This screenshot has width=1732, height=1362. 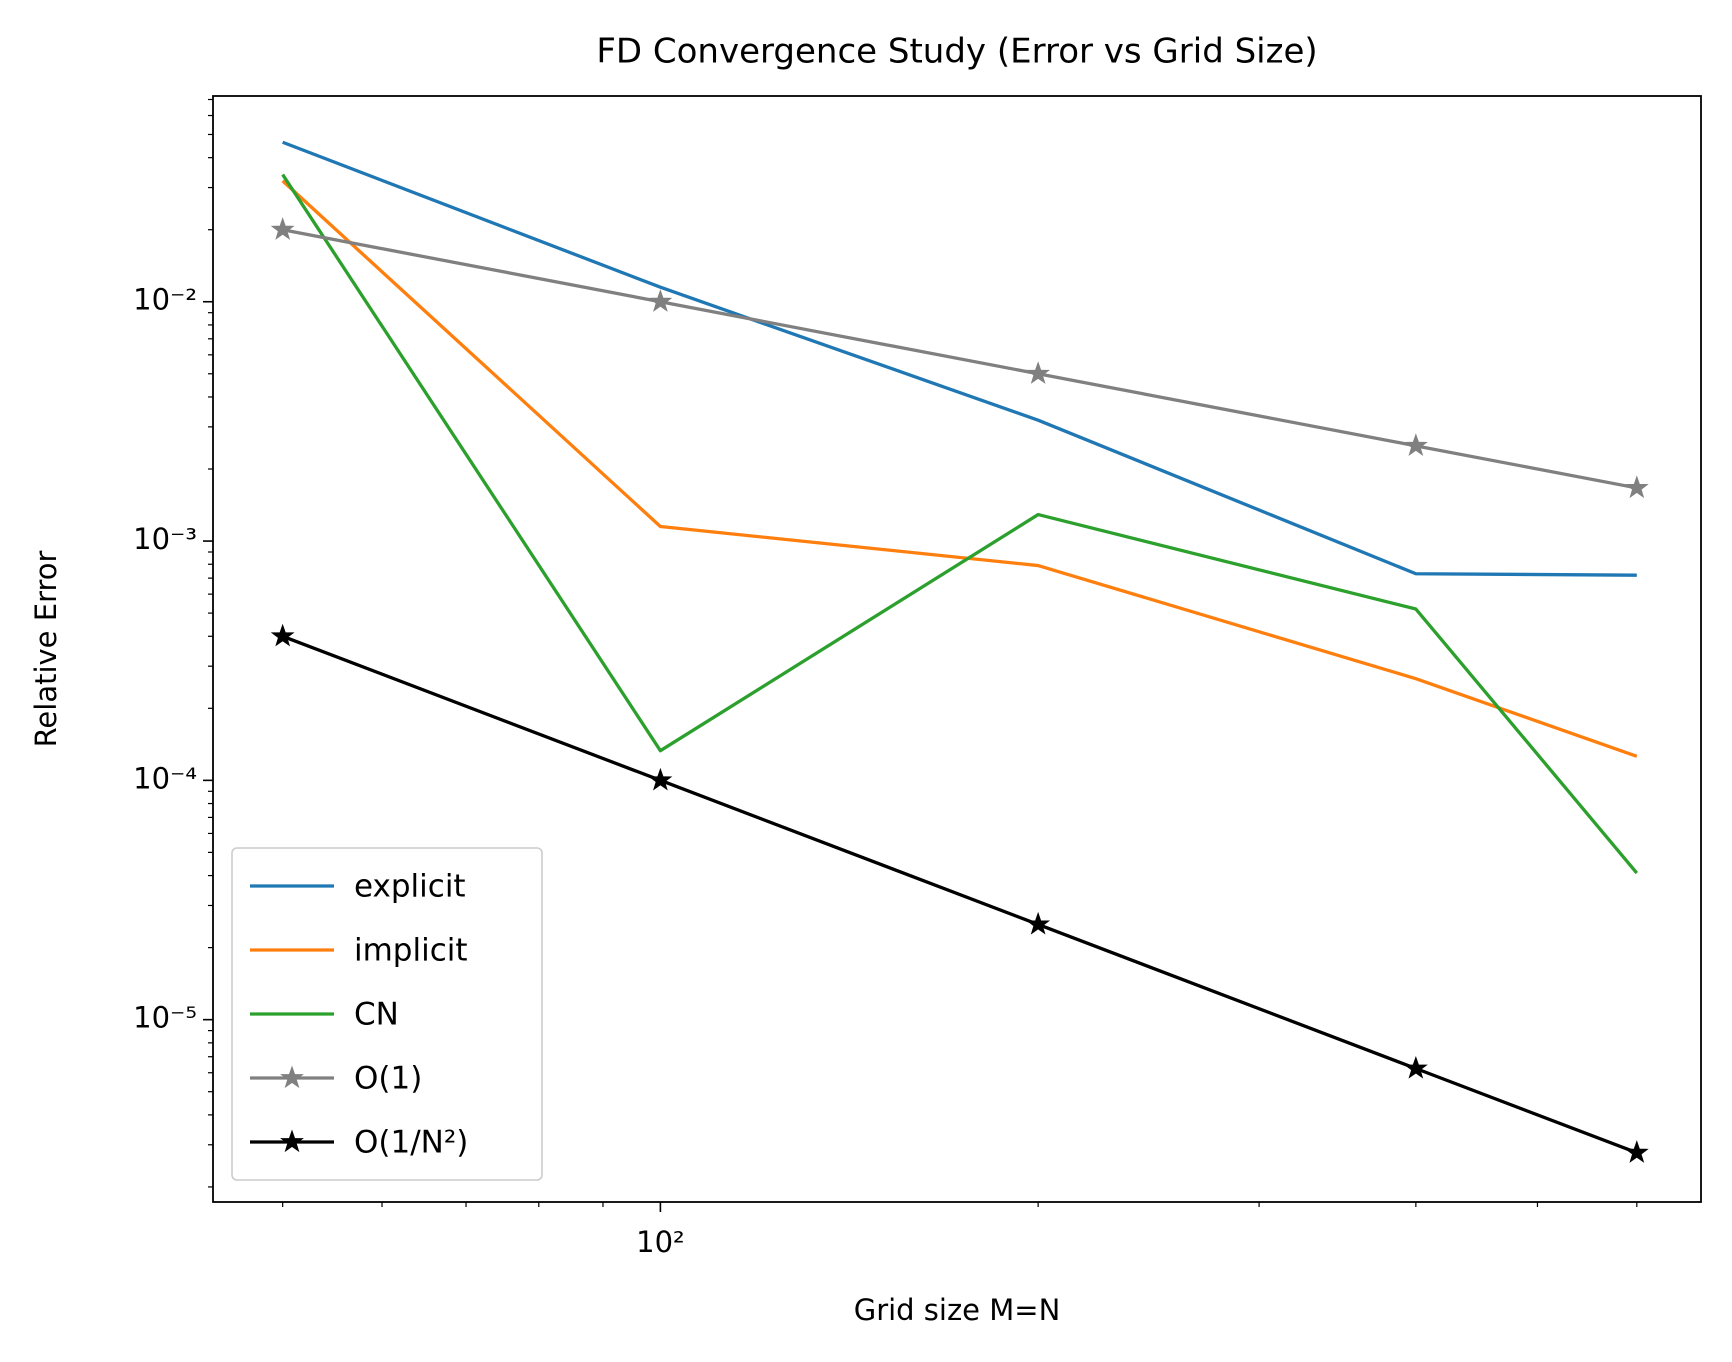 I want to click on y-axis-label: Relative Error, so click(x=46, y=648).